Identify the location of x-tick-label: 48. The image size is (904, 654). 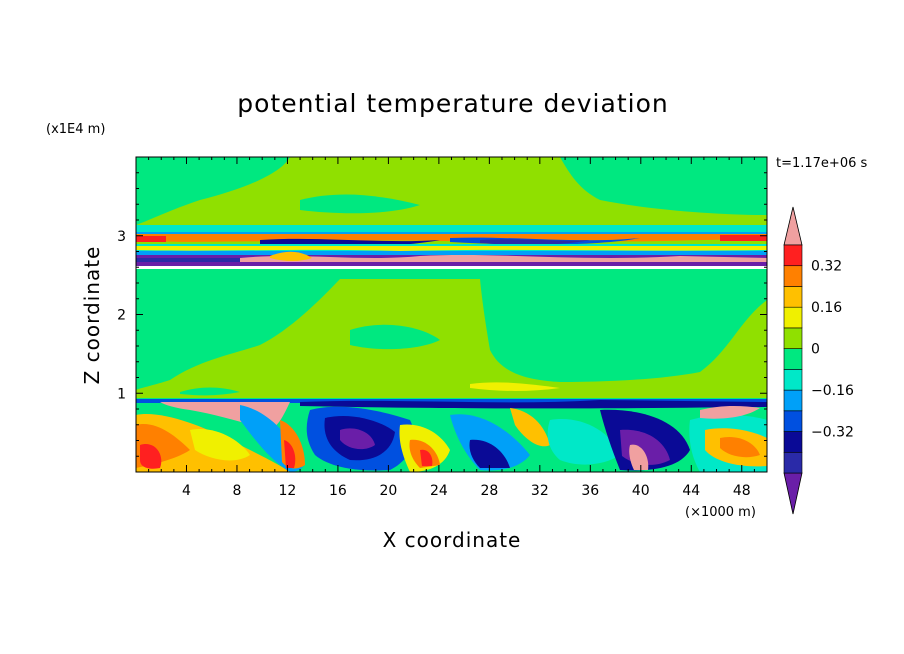
(742, 491).